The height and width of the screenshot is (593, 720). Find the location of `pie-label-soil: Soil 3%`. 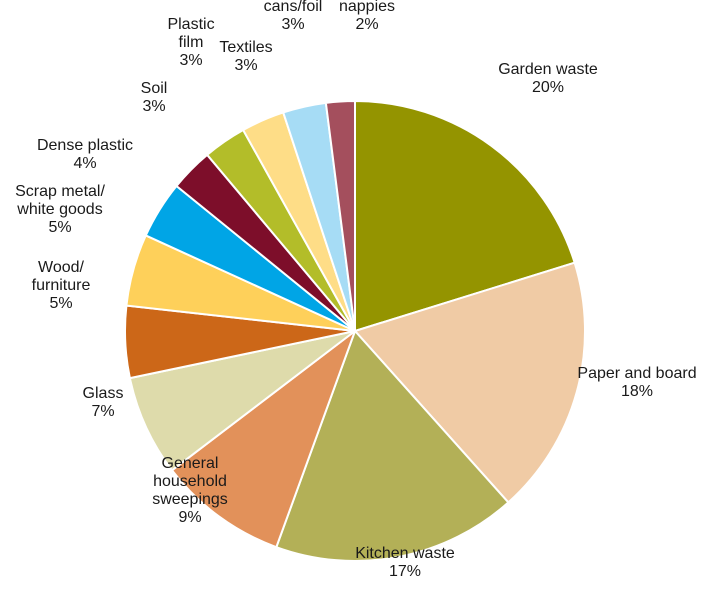

pie-label-soil: Soil 3% is located at coordinates (154, 97).